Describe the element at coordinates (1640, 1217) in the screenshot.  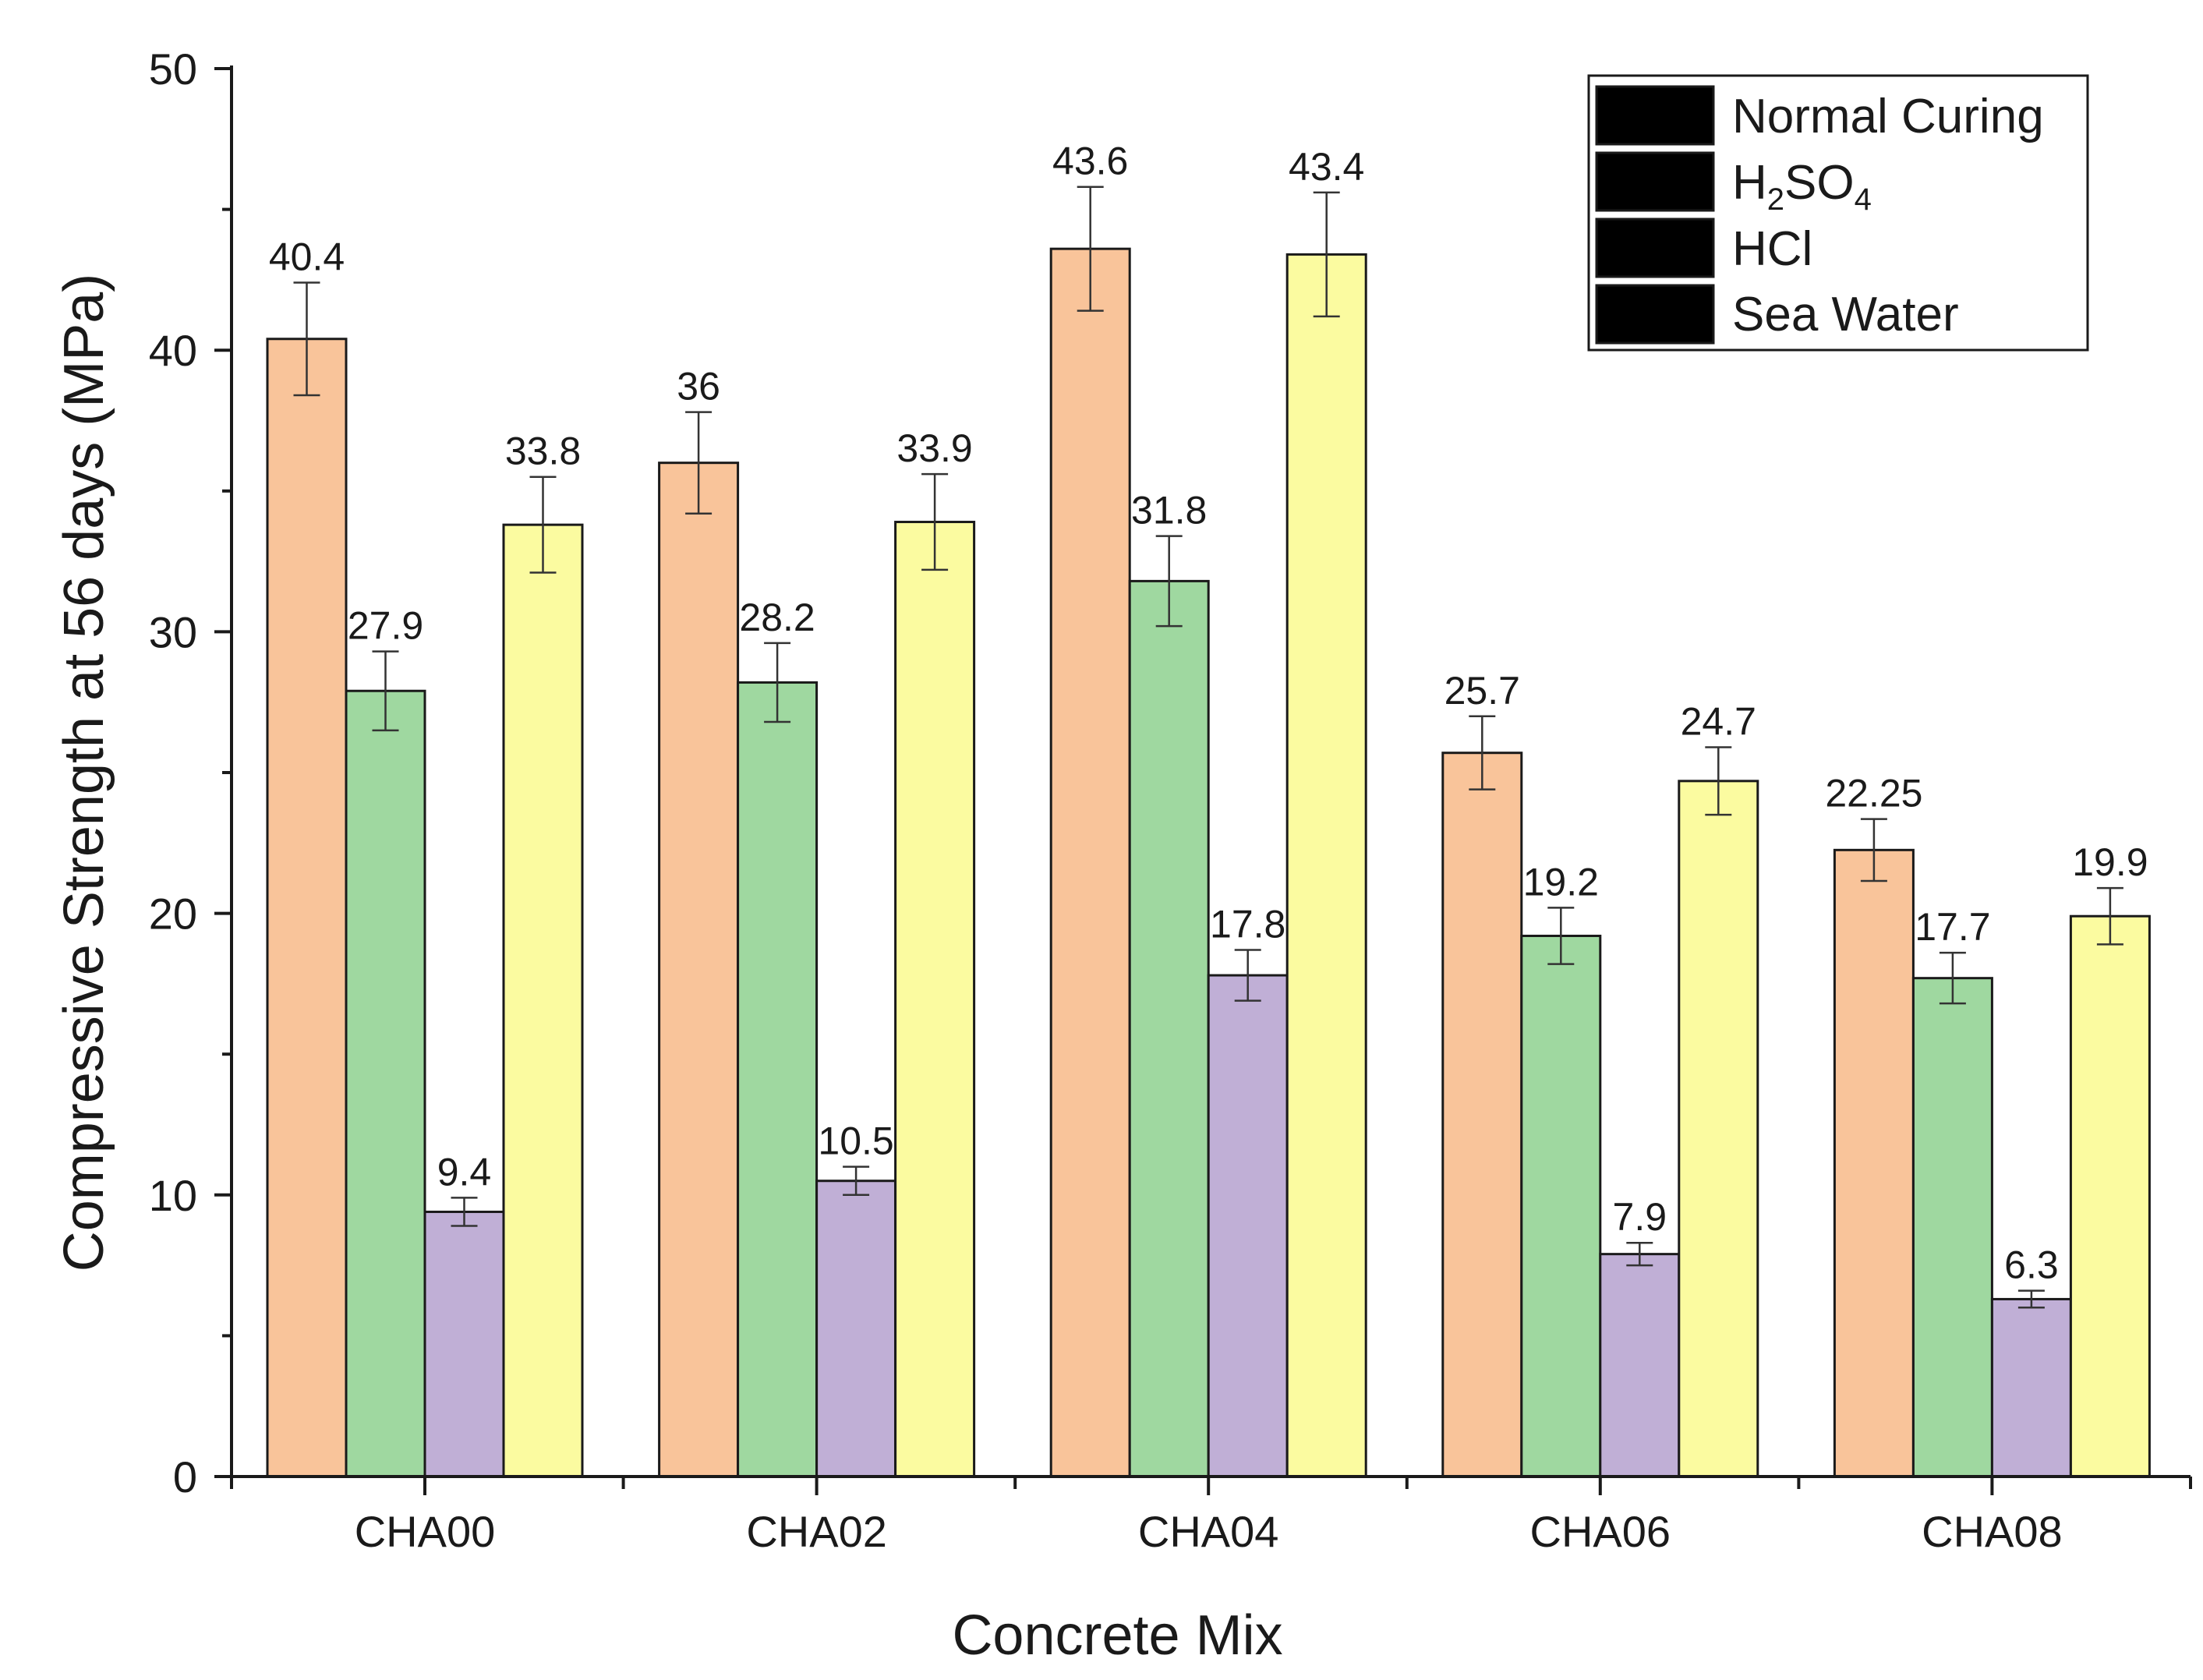
I see `value-label-cha06-hcl: 7.9` at that location.